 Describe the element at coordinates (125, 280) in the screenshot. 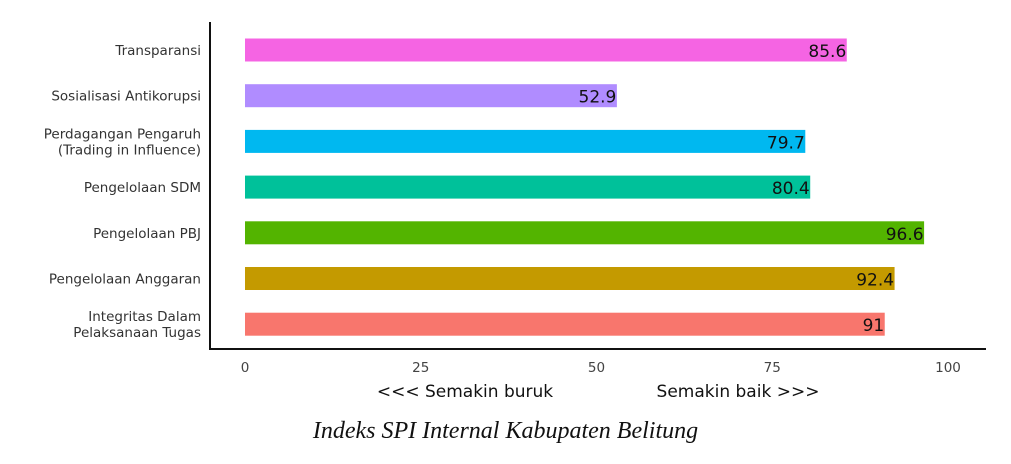

I see `category-label-5-line-0: Pengelolaan Anggaran` at that location.